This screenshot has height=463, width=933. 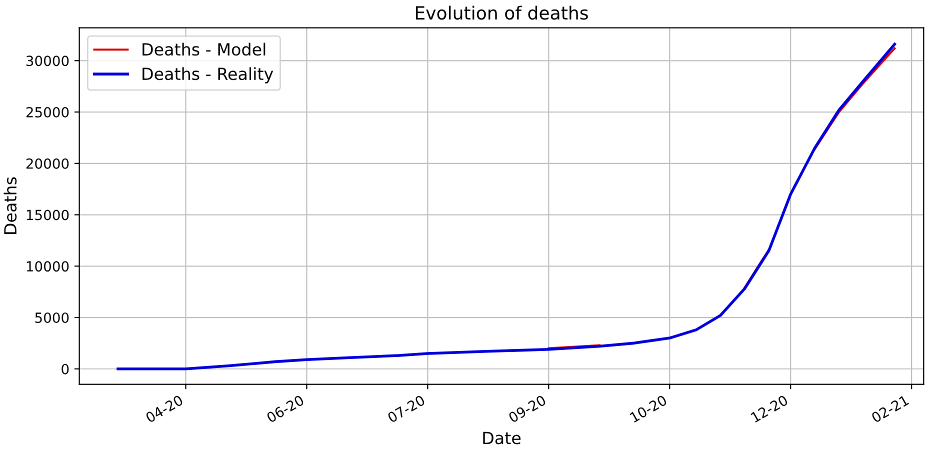 I want to click on x-axis-title: Date, so click(x=502, y=438).